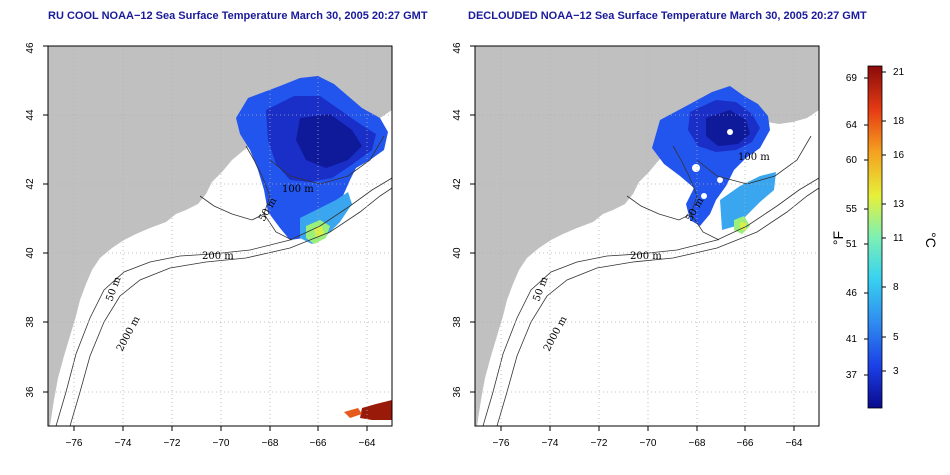  Describe the element at coordinates (866, 226) in the screenshot. I see `colorbar-ticks-left` at that location.